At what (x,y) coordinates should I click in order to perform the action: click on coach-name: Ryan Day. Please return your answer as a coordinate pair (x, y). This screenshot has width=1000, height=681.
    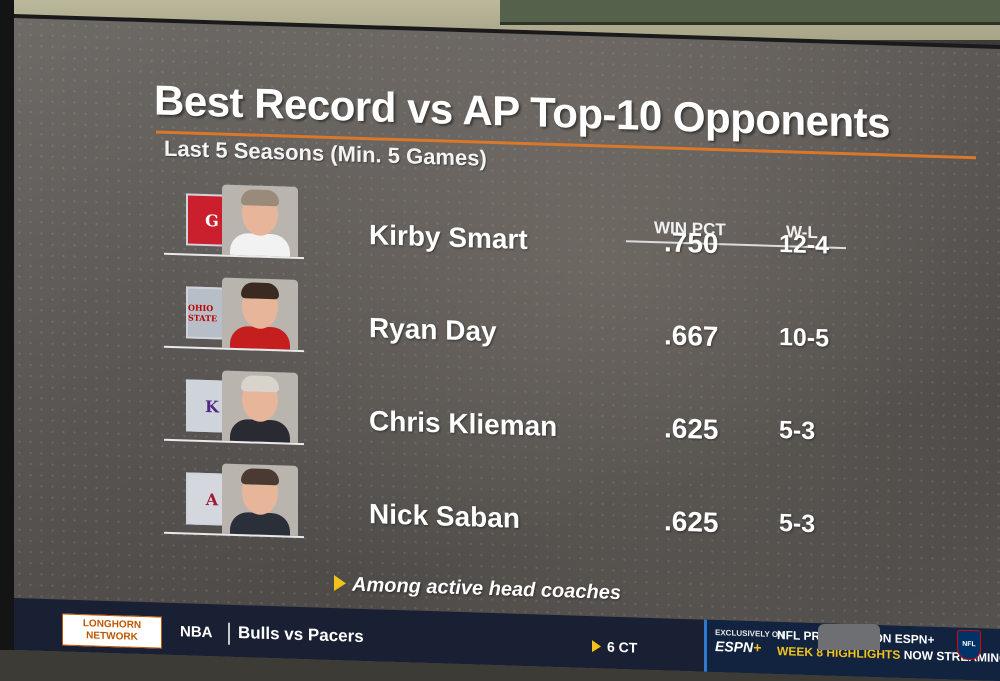
    Looking at the image, I should click on (433, 330).